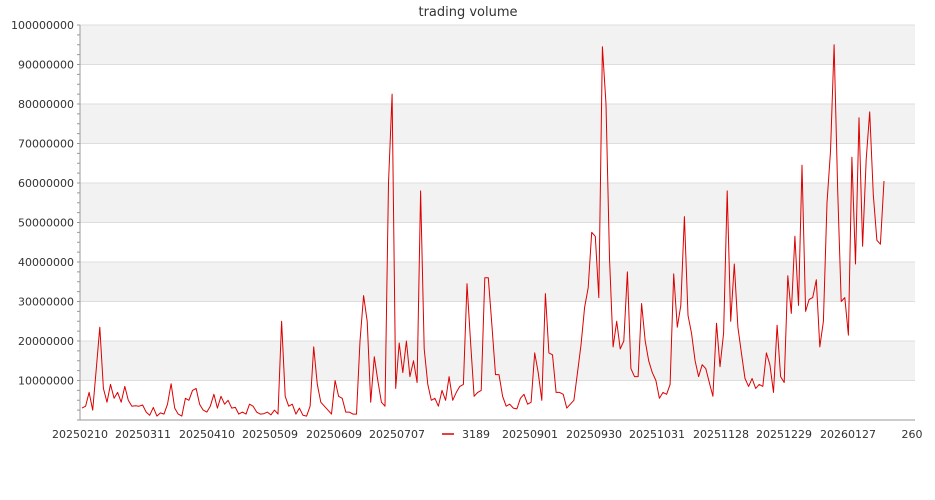 This screenshot has height=500, width=935. Describe the element at coordinates (334, 434) in the screenshot. I see `x-tick-label: 20250609` at that location.